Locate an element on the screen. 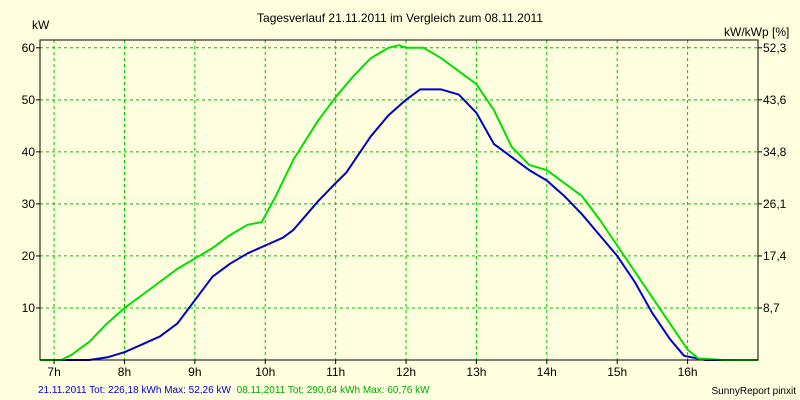  x-tick-label: 7h is located at coordinates (53, 372).